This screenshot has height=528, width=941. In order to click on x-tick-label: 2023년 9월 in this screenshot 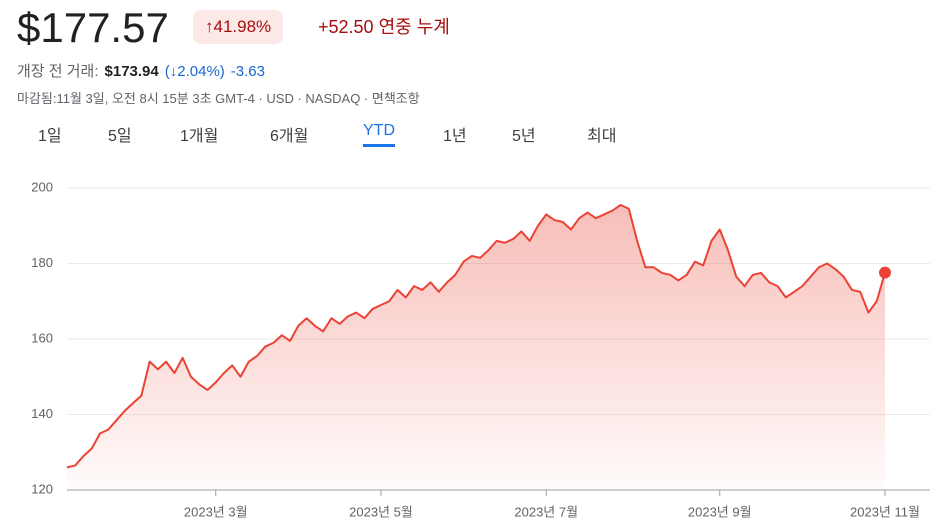, I will do `click(720, 511)`.